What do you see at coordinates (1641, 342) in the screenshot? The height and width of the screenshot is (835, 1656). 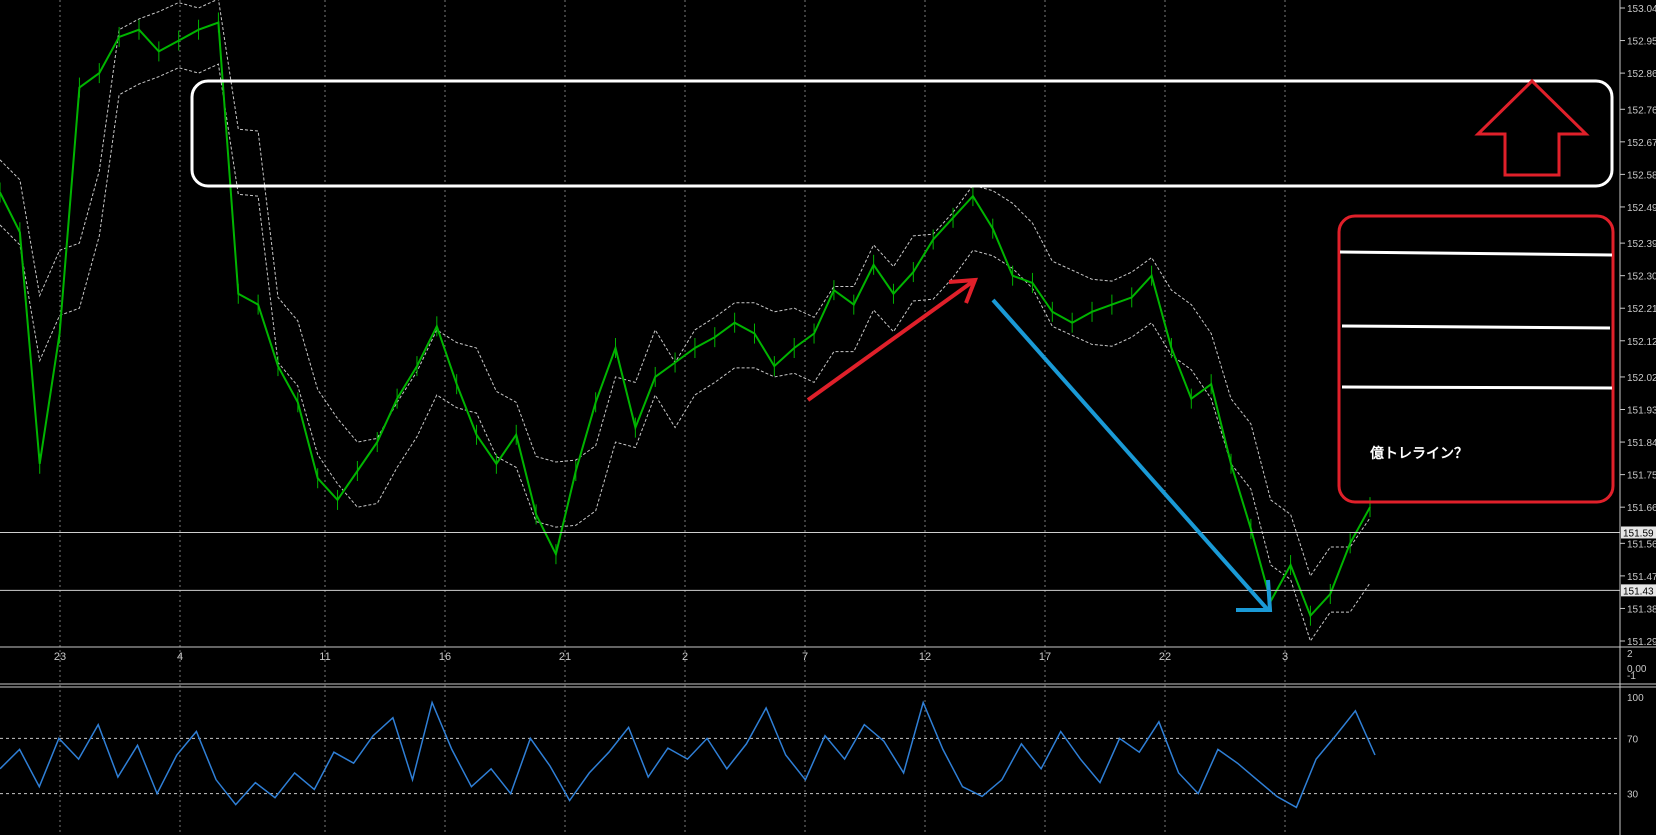 I see `y-tick-label: 152.12` at bounding box center [1641, 342].